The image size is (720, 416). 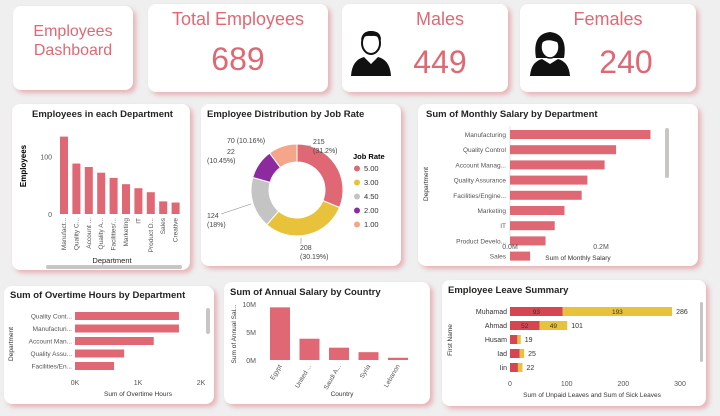 I want to click on jobrate-leader-c, so click(x=236, y=209).